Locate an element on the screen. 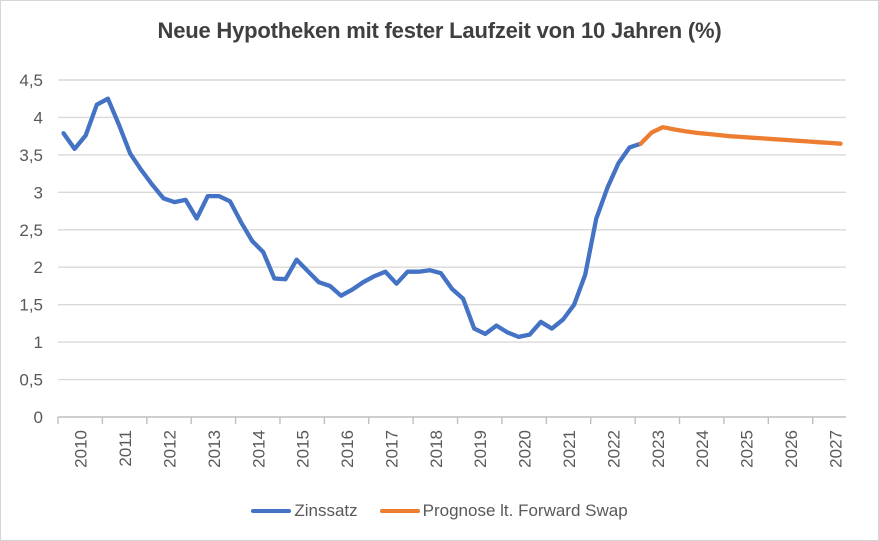 This screenshot has height=541, width=879. series-line-prognose is located at coordinates (740, 135).